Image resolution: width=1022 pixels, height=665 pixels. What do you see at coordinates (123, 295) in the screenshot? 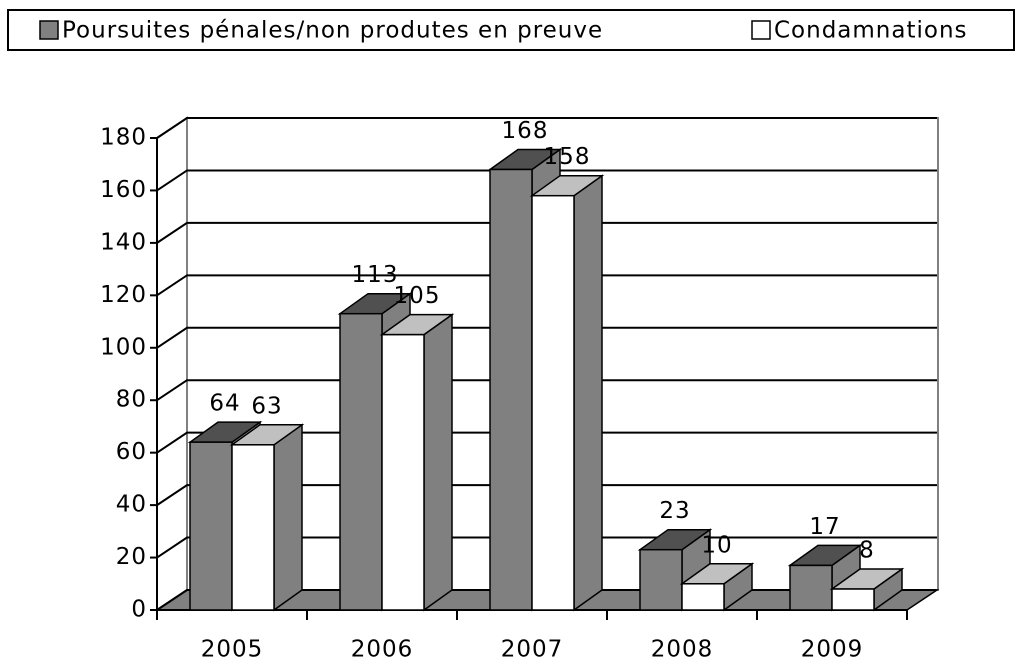
I see `y-tick-label: 120` at bounding box center [123, 295].